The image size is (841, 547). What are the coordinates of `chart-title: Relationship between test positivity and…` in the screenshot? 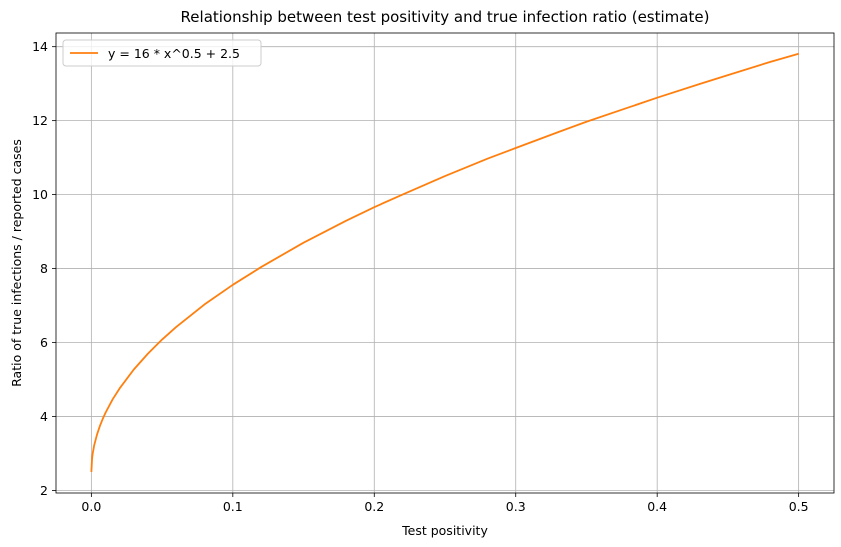 It's located at (445, 17).